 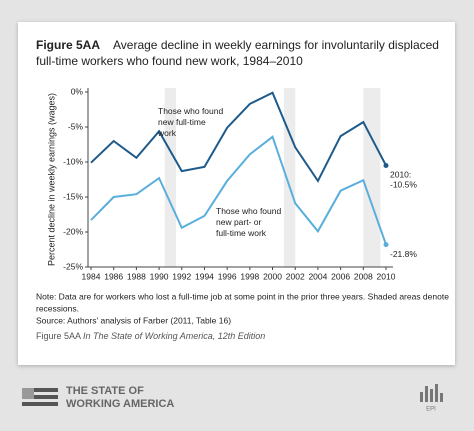 I want to click on epi-logo, so click(x=431, y=393).